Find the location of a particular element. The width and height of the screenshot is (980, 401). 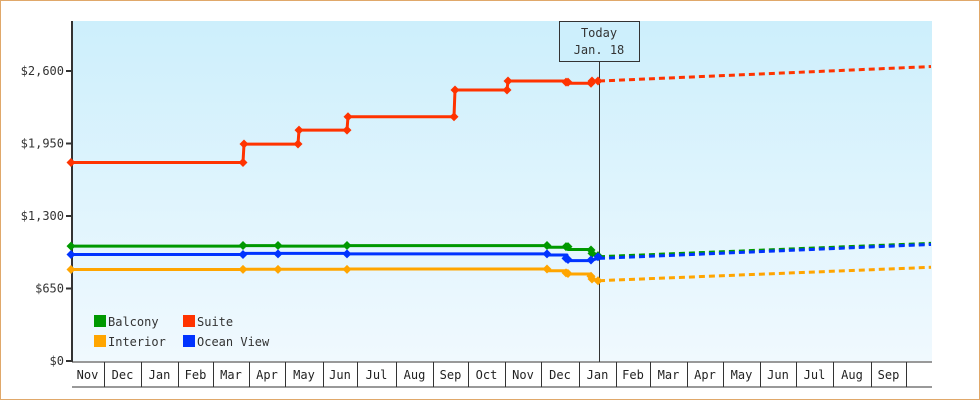

legend-item-suite: Suite is located at coordinates (208, 322).